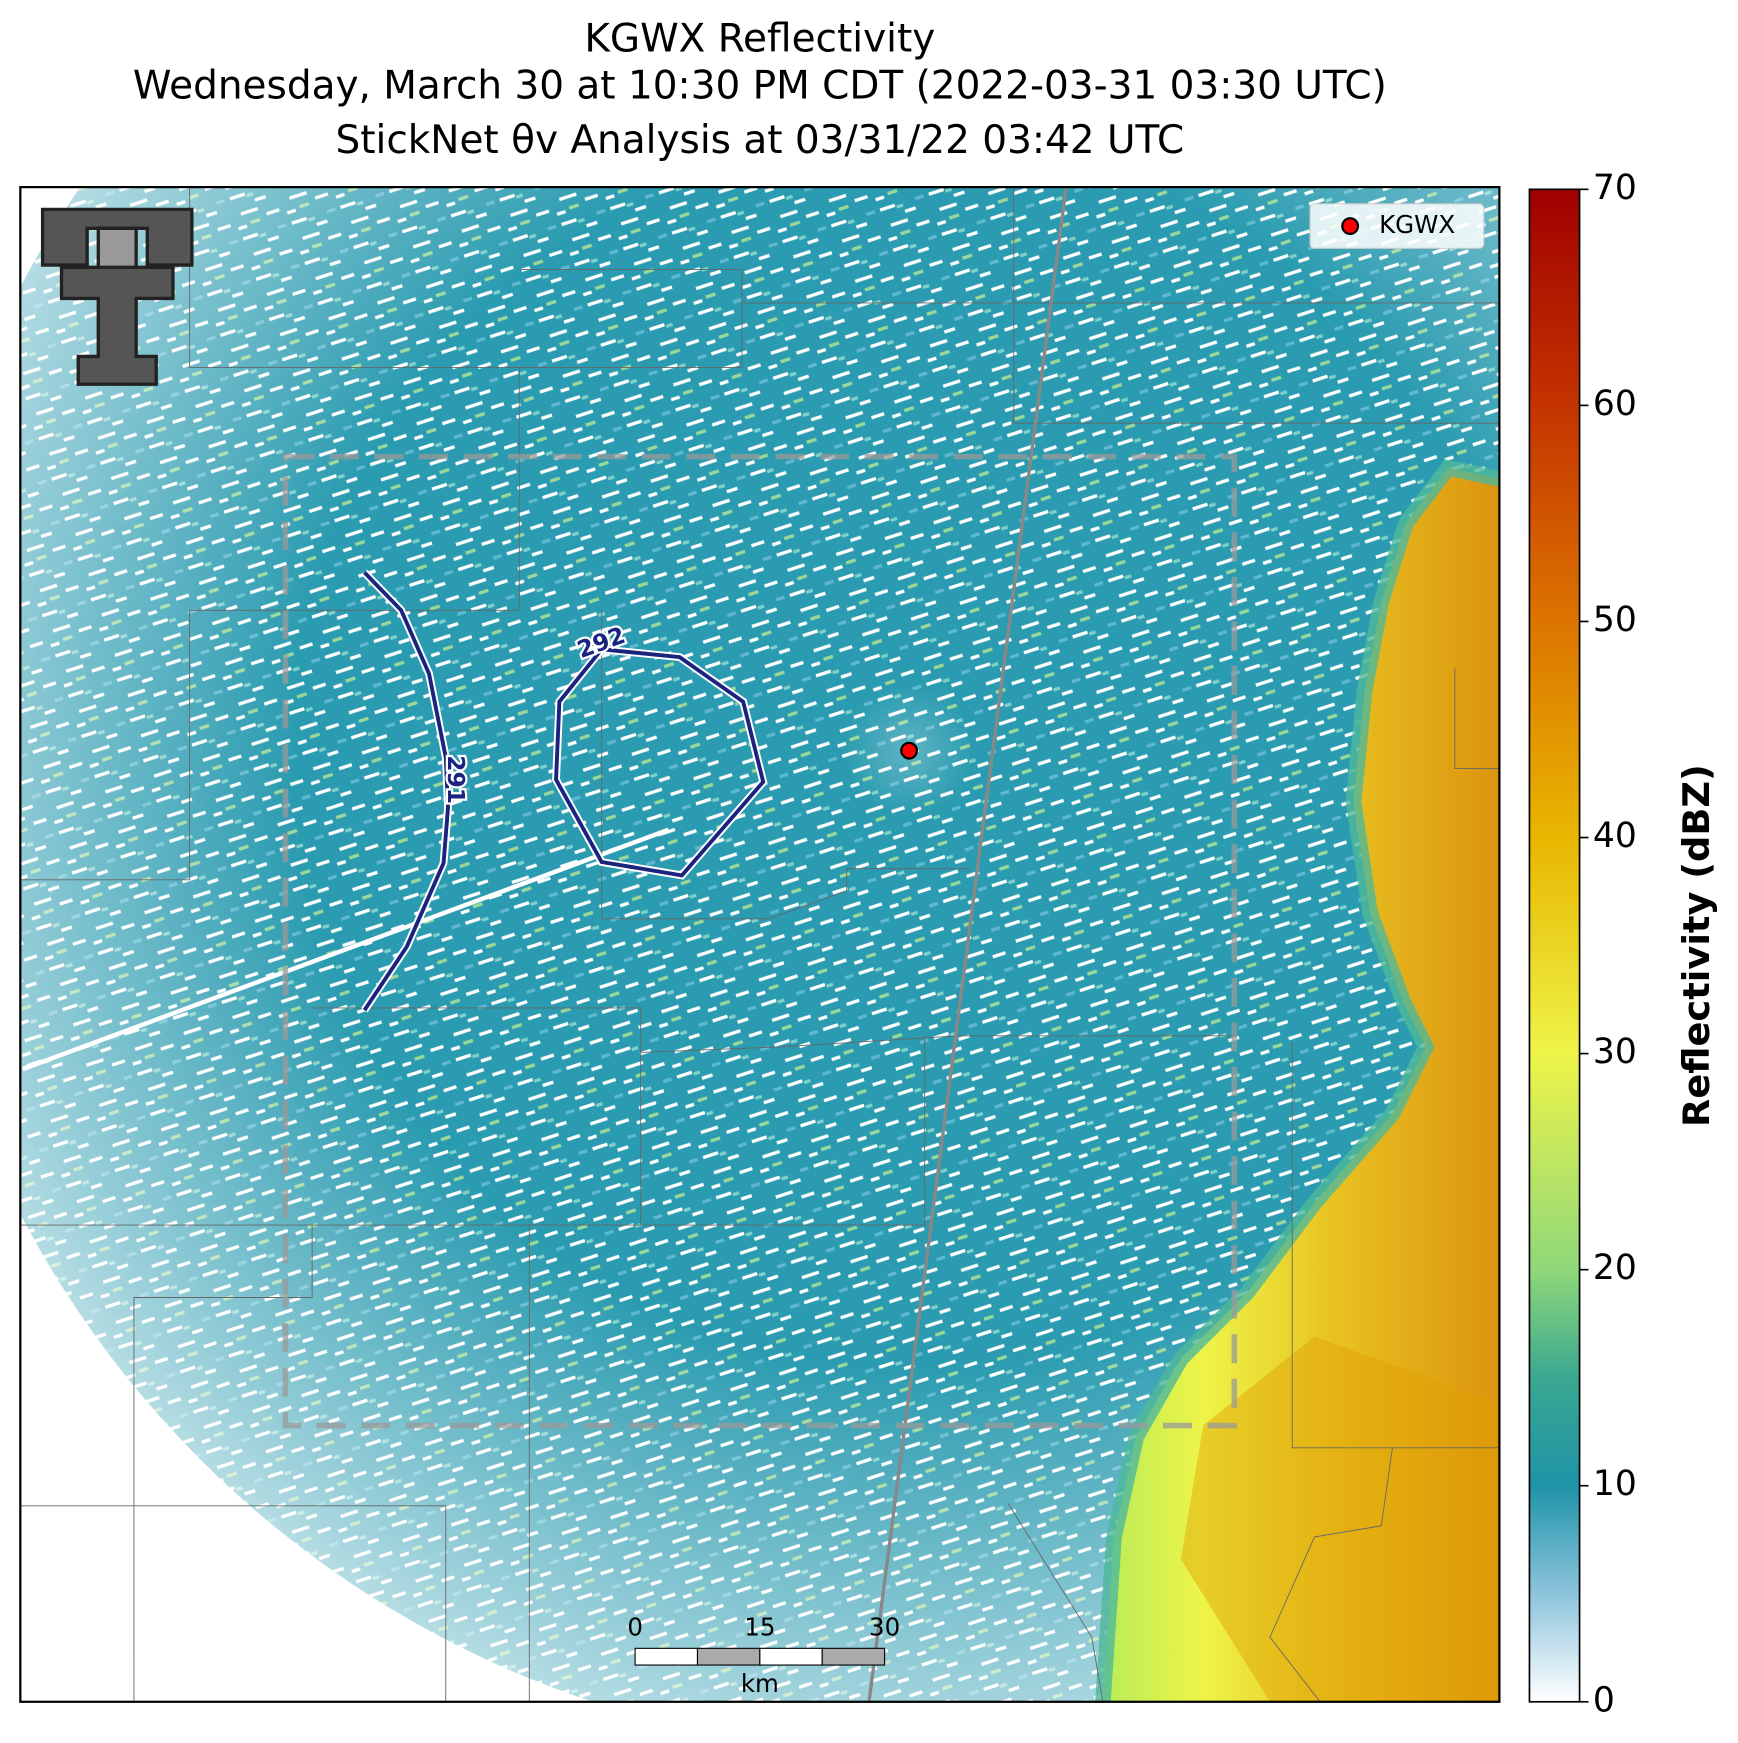 This screenshot has height=1743, width=1738. I want to click on colorbar-tick-label: 0, so click(1604, 1700).